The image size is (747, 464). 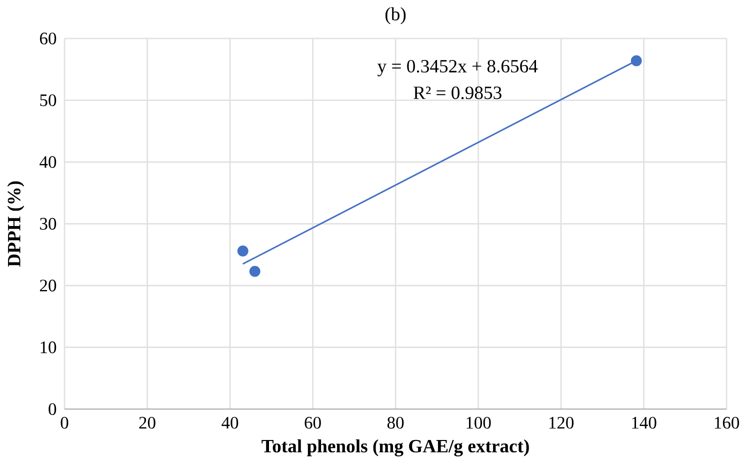 What do you see at coordinates (395, 448) in the screenshot?
I see `x-axis-title: Total phenols (mg GAE/g extract)` at bounding box center [395, 448].